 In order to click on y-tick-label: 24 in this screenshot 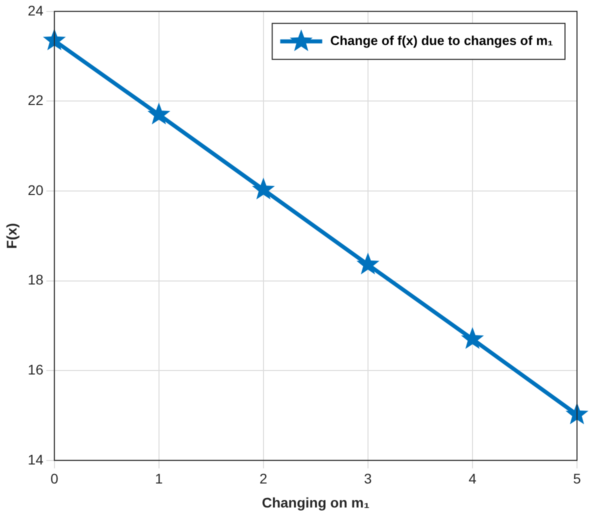, I will do `click(36, 10)`.